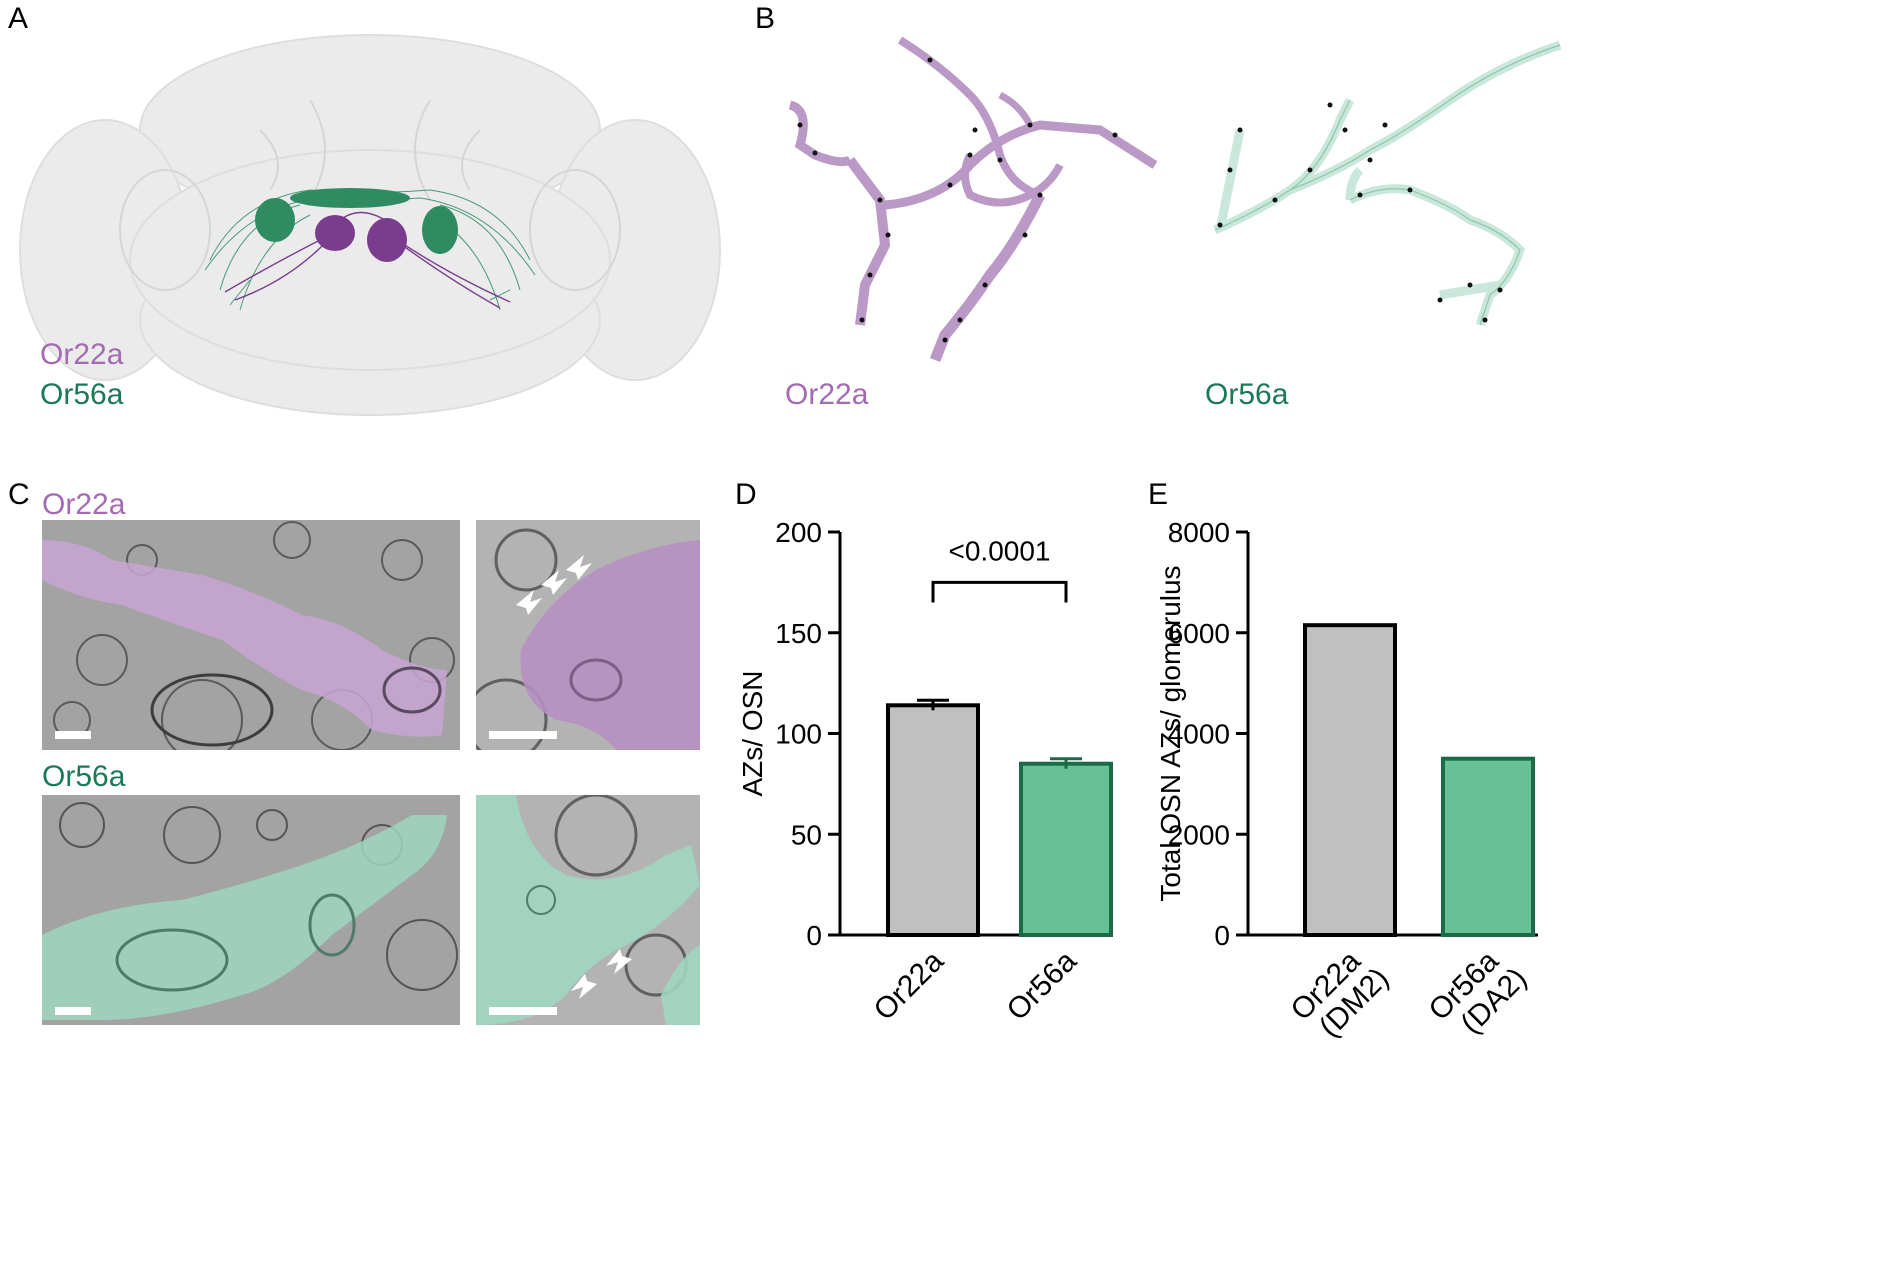 This screenshot has height=1283, width=1902. What do you see at coordinates (251, 910) in the screenshot?
I see `em-or56a-overview` at bounding box center [251, 910].